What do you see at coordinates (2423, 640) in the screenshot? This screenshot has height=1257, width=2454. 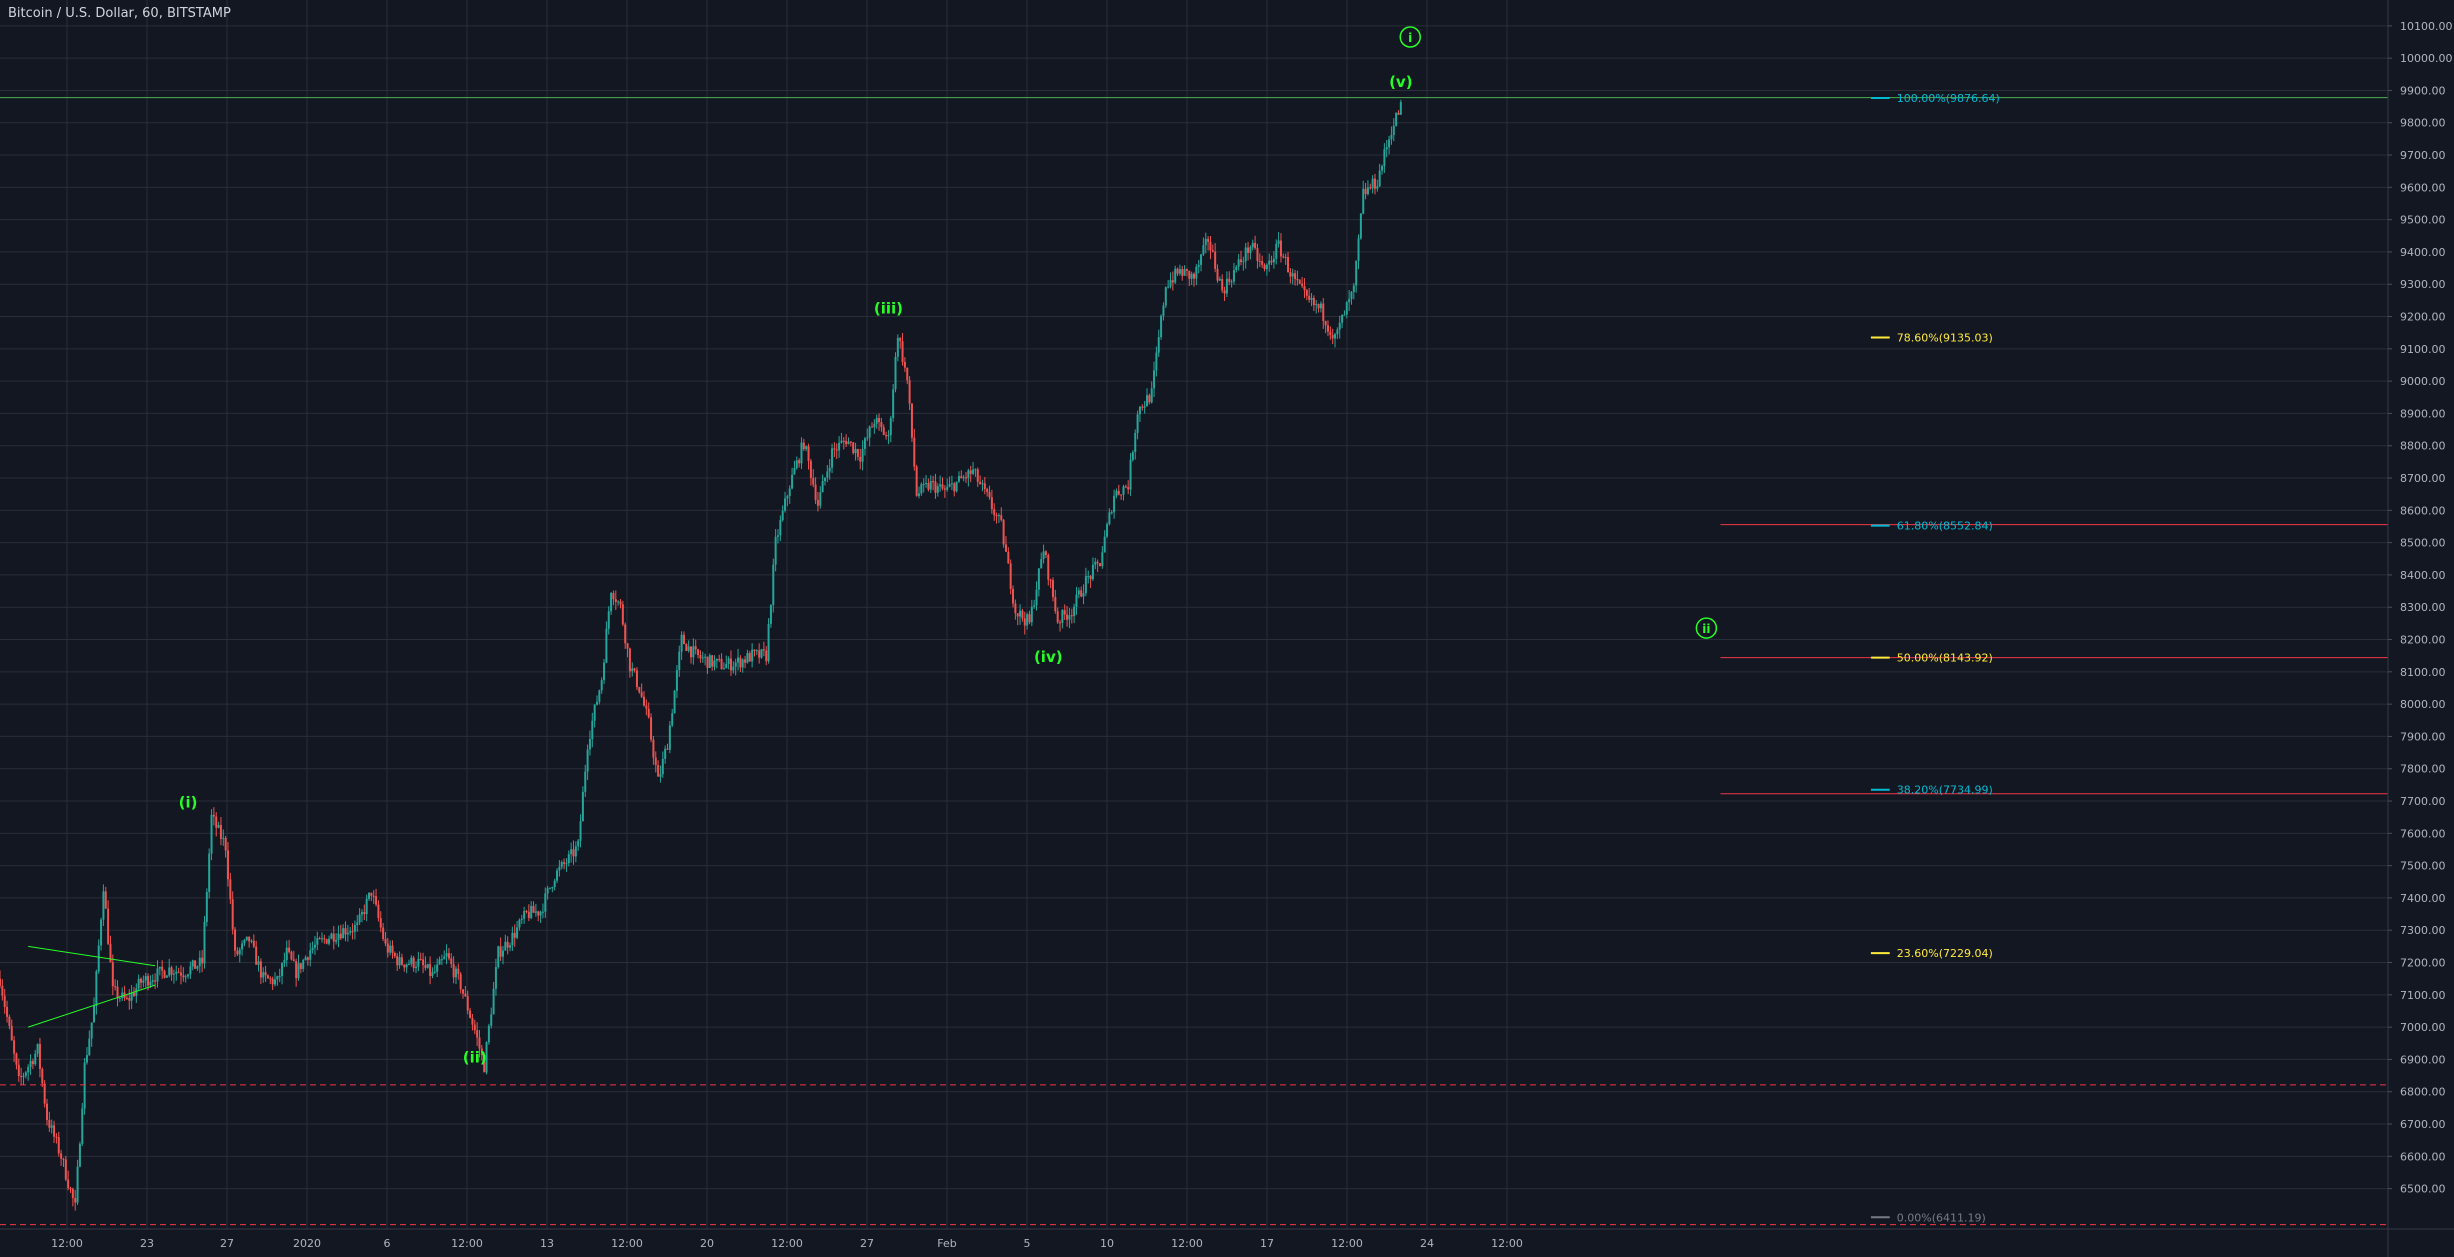 I see `price-tick-label: 8200.00` at bounding box center [2423, 640].